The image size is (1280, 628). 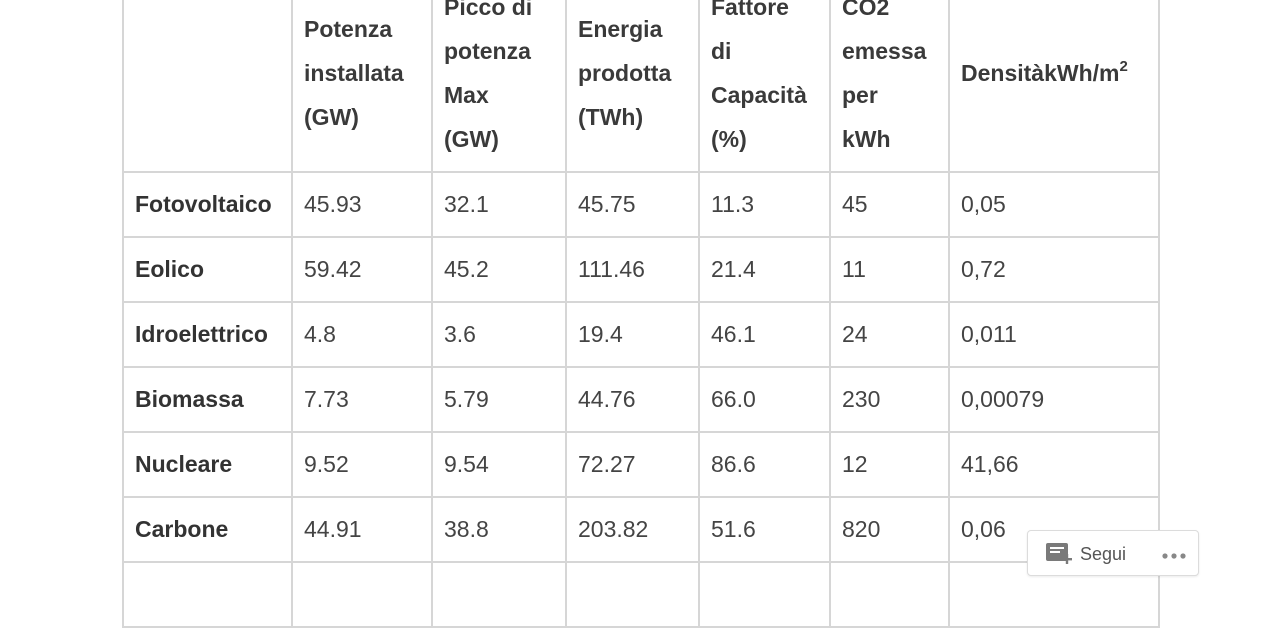 What do you see at coordinates (721, 51) in the screenshot?
I see `header-line: di` at bounding box center [721, 51].